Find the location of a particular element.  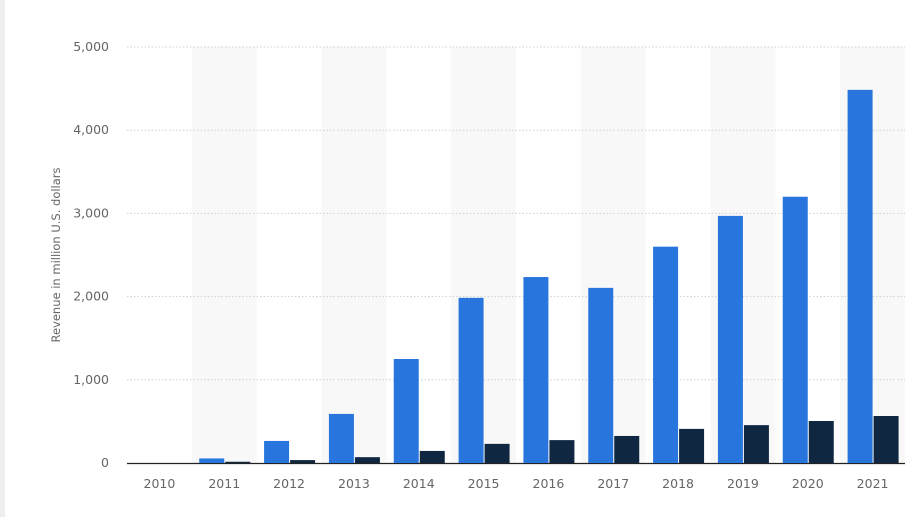

x-tick-label: 2021 is located at coordinates (873, 483).